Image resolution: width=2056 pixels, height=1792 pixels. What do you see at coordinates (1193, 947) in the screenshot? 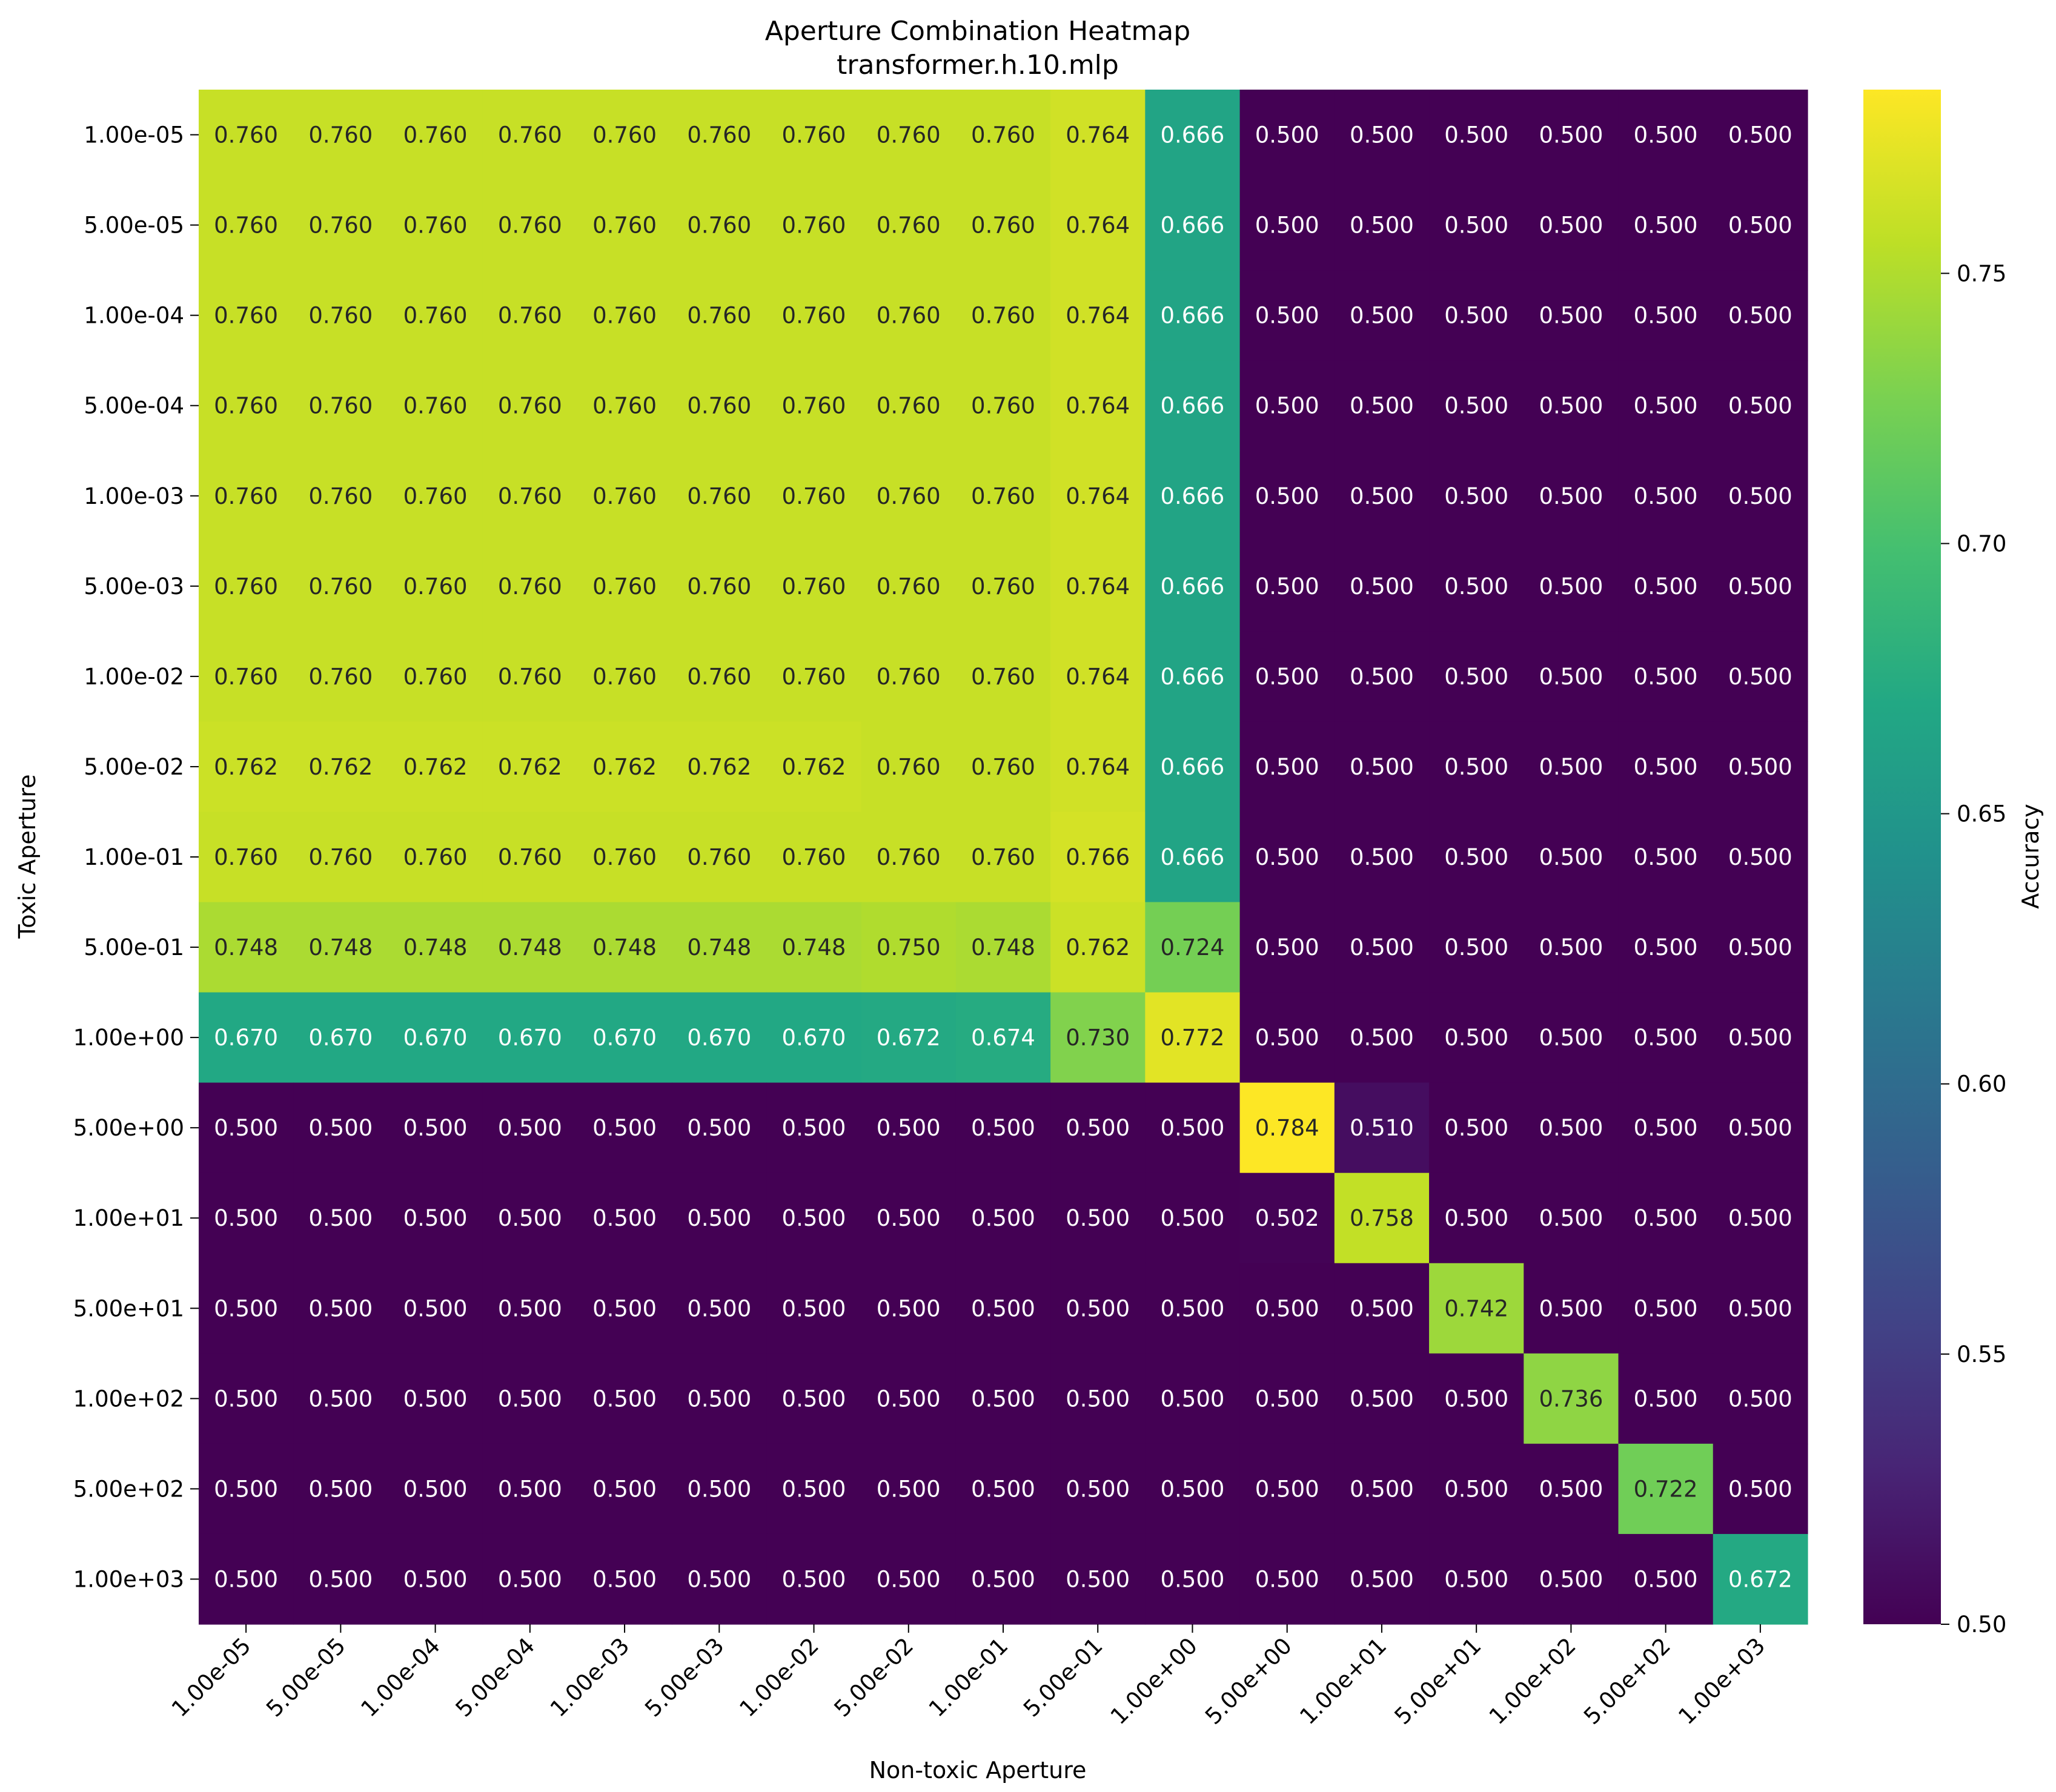
I see `cell-value-label: 0.724` at bounding box center [1193, 947].